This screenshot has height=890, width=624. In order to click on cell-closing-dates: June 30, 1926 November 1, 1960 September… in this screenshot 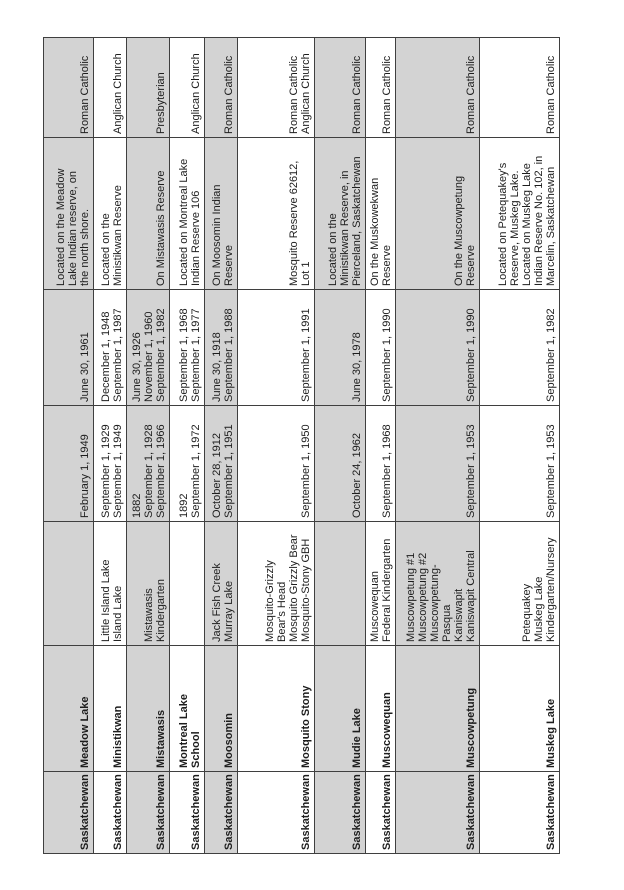, I will do `click(148, 347)`.